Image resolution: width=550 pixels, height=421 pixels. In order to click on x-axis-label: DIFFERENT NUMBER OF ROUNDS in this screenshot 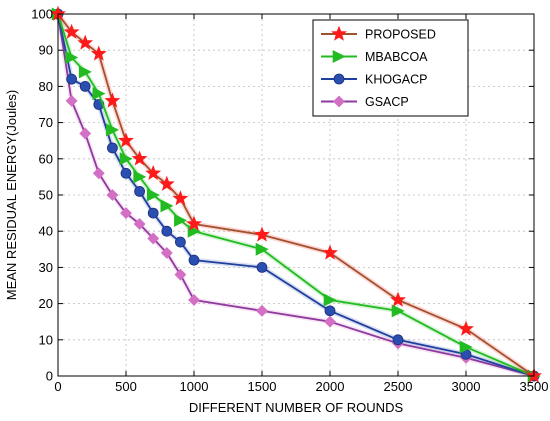, I will do `click(296, 407)`.